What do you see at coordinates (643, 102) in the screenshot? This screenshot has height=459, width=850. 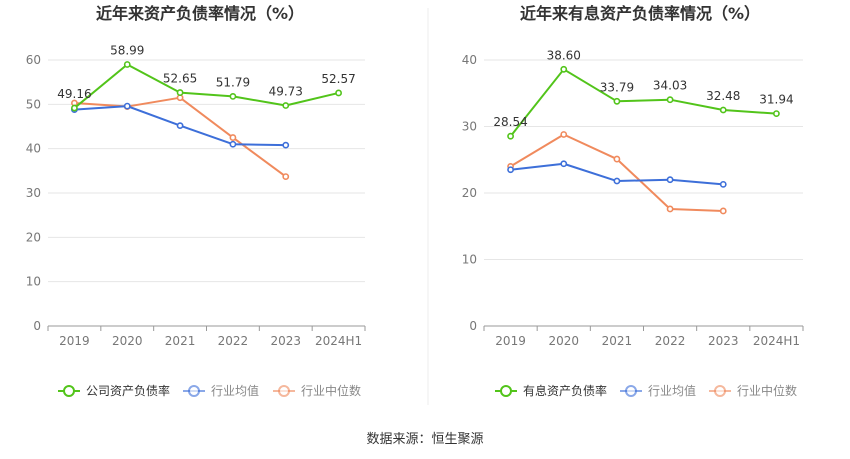 I see `chart2-series-line-main` at bounding box center [643, 102].